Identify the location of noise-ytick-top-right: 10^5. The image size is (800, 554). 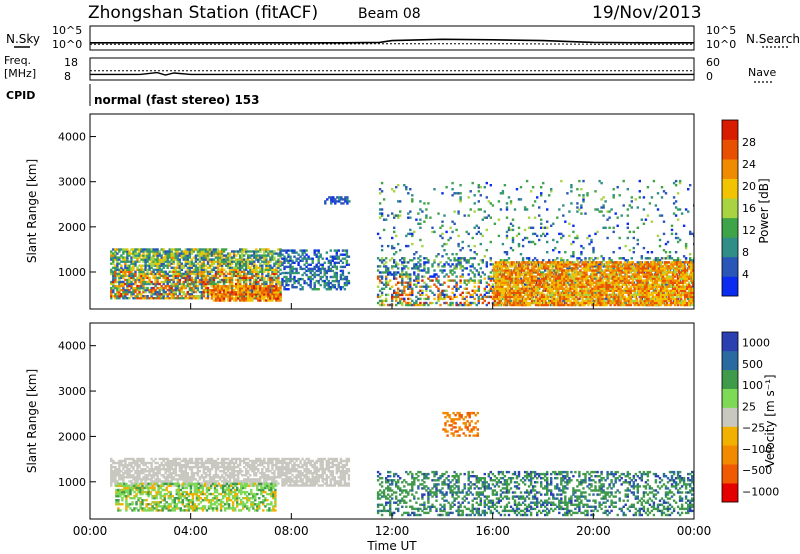
(721, 30).